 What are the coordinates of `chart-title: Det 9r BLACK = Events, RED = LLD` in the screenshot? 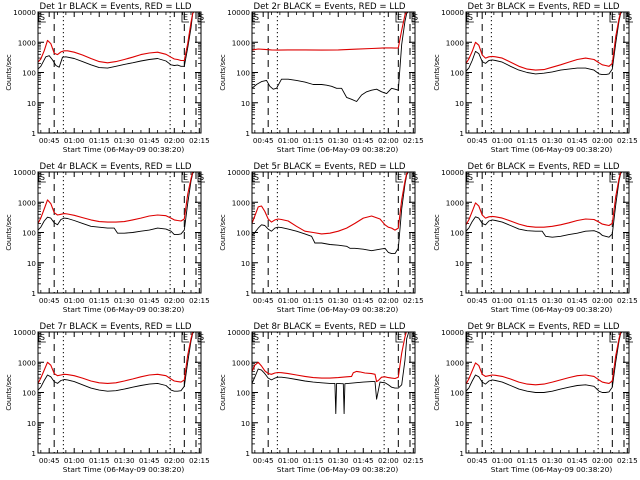 It's located at (543, 327).